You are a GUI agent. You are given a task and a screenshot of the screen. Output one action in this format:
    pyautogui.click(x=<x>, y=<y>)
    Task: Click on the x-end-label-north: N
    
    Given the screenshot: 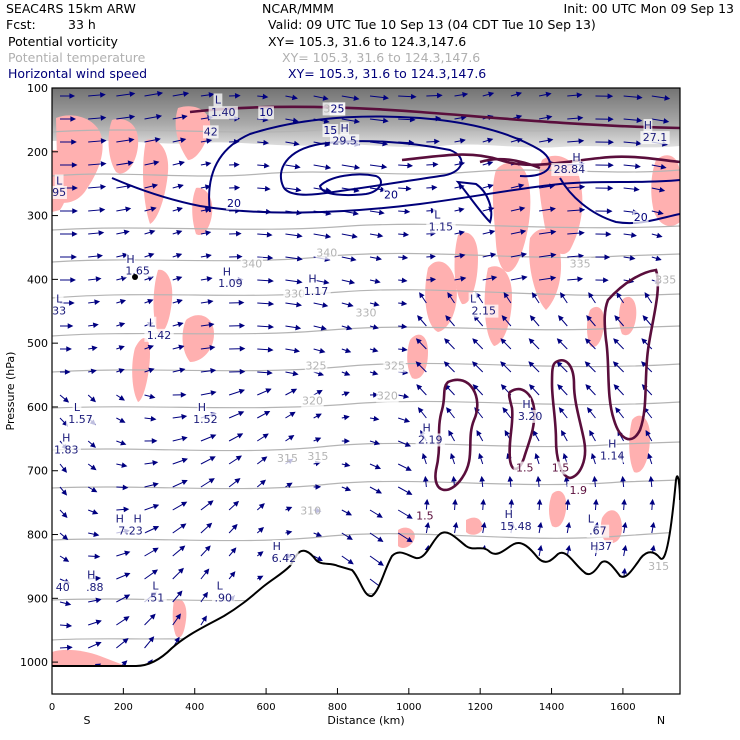 What is the action you would take?
    pyautogui.click(x=661, y=720)
    